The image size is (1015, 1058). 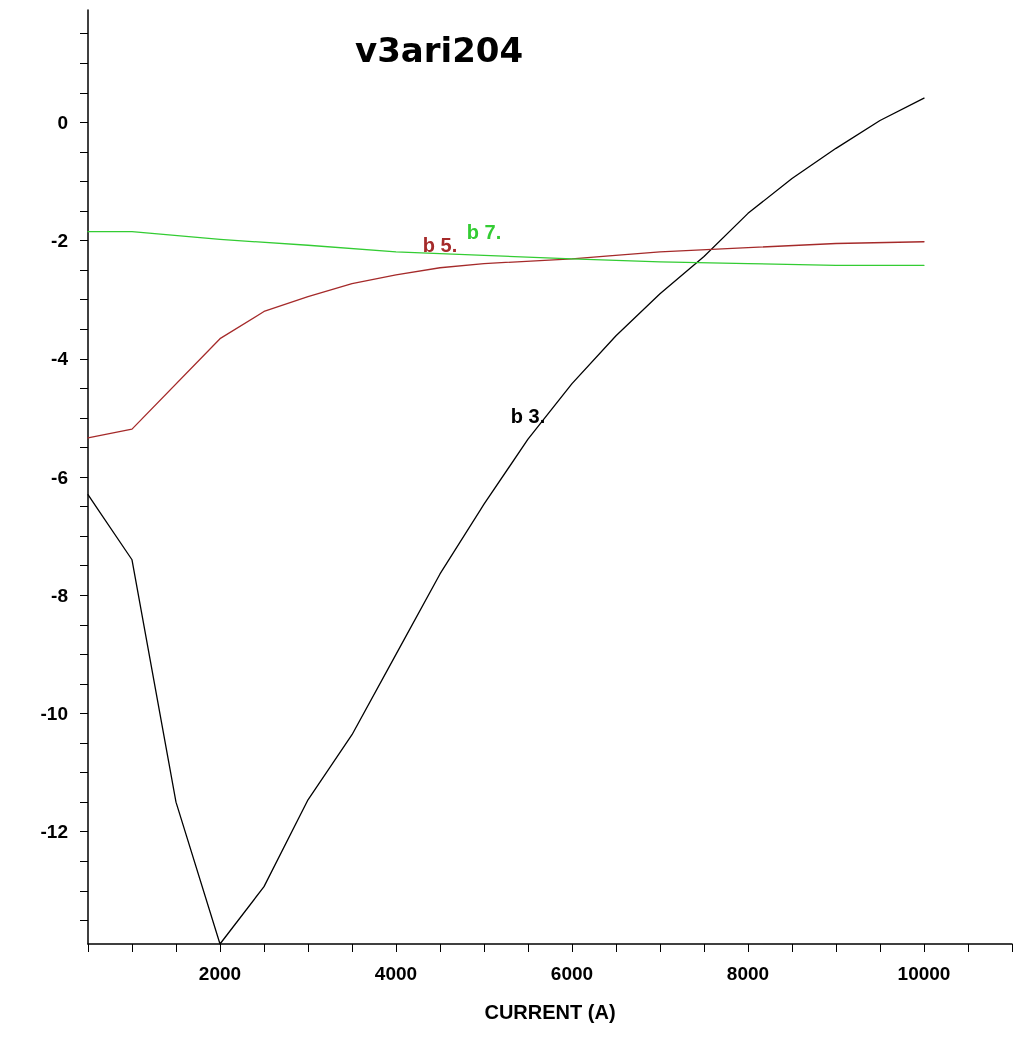 What do you see at coordinates (59, 595) in the screenshot?
I see `y-tick-label: -8` at bounding box center [59, 595].